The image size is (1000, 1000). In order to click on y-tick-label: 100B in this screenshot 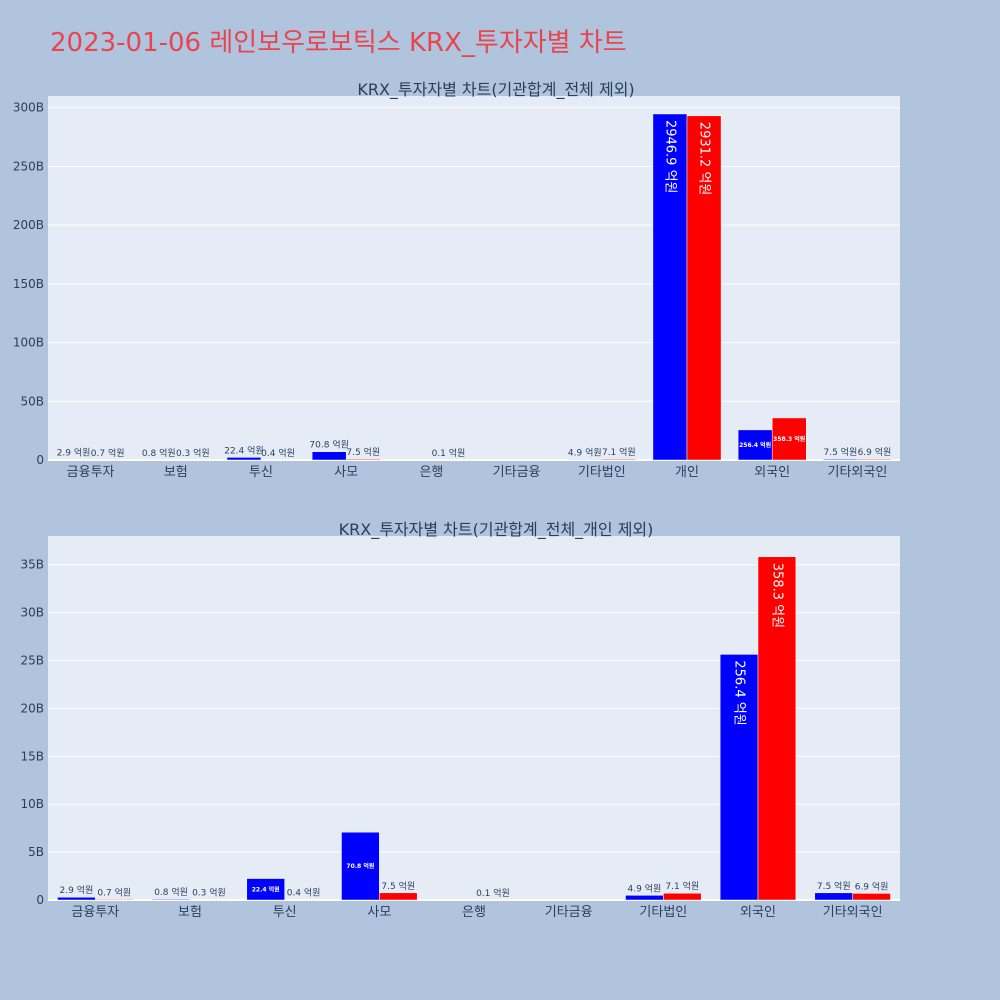, I will do `click(28, 343)`.